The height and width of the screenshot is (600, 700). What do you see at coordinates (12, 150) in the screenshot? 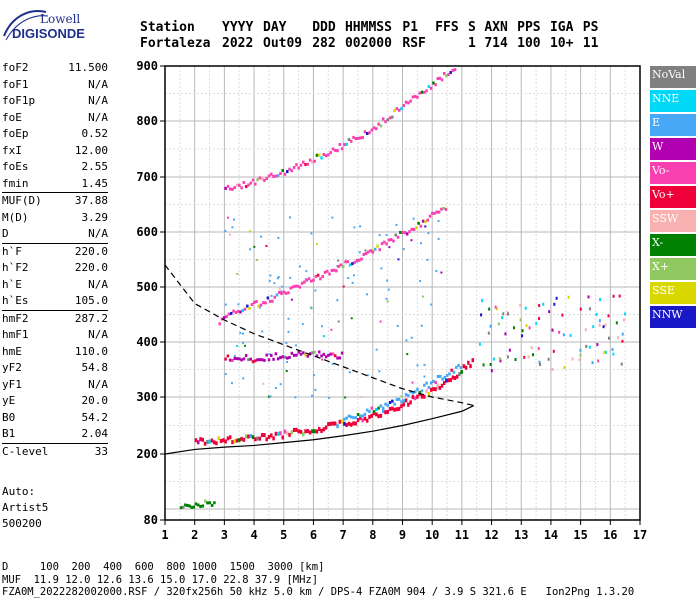
I see `param-label: fxI` at bounding box center [12, 150].